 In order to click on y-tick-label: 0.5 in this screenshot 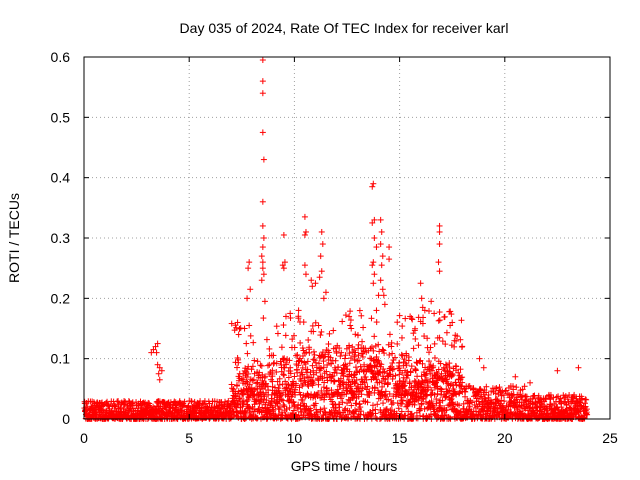, I will do `click(61, 117)`.